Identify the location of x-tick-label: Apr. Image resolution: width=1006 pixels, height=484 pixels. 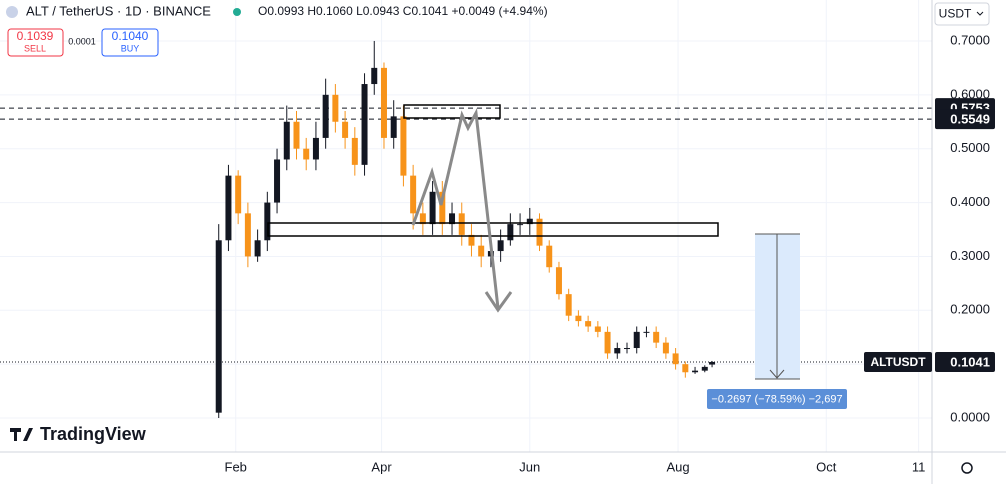
(381, 466).